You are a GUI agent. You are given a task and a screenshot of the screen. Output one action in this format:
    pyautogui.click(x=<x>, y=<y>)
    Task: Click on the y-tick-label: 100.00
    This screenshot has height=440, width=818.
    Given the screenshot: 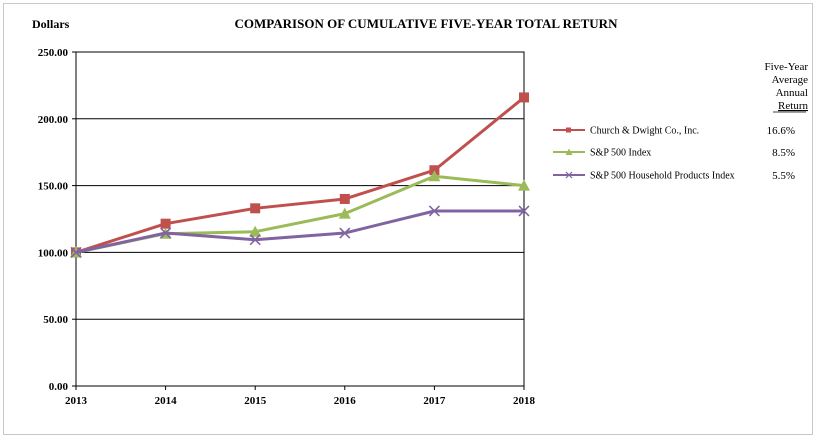 What is the action you would take?
    pyautogui.click(x=53, y=253)
    